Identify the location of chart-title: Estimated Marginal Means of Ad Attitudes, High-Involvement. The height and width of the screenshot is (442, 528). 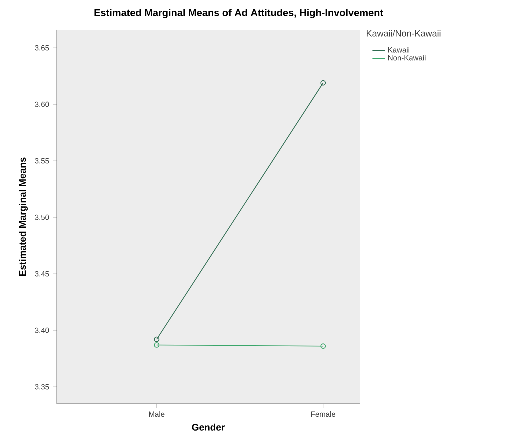
(239, 13).